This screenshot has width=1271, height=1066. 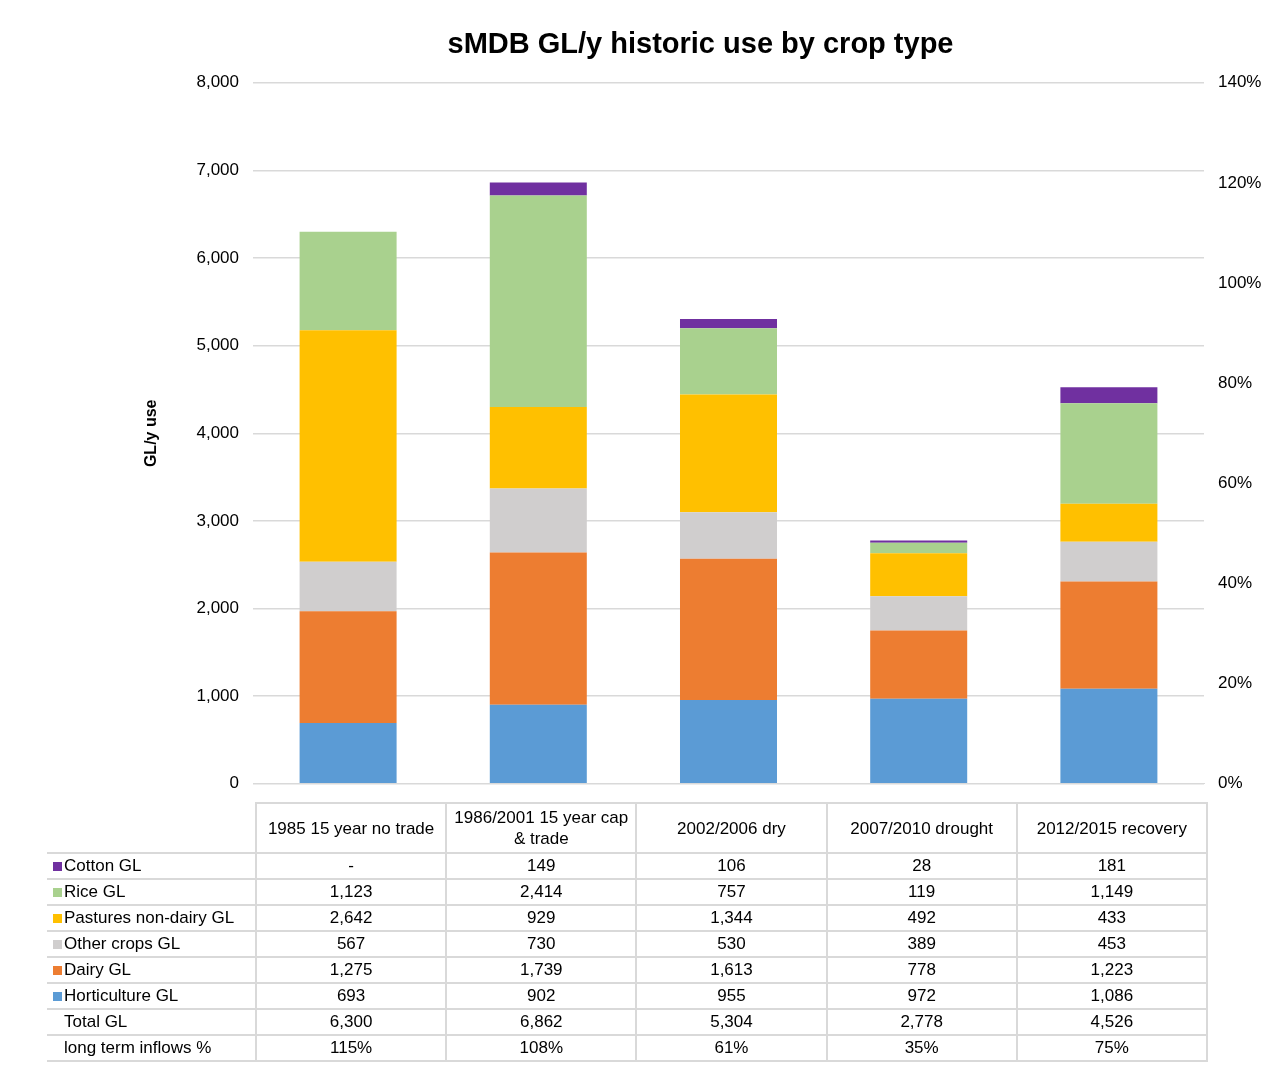 I want to click on text: 6,862, so click(x=541, y=1022).